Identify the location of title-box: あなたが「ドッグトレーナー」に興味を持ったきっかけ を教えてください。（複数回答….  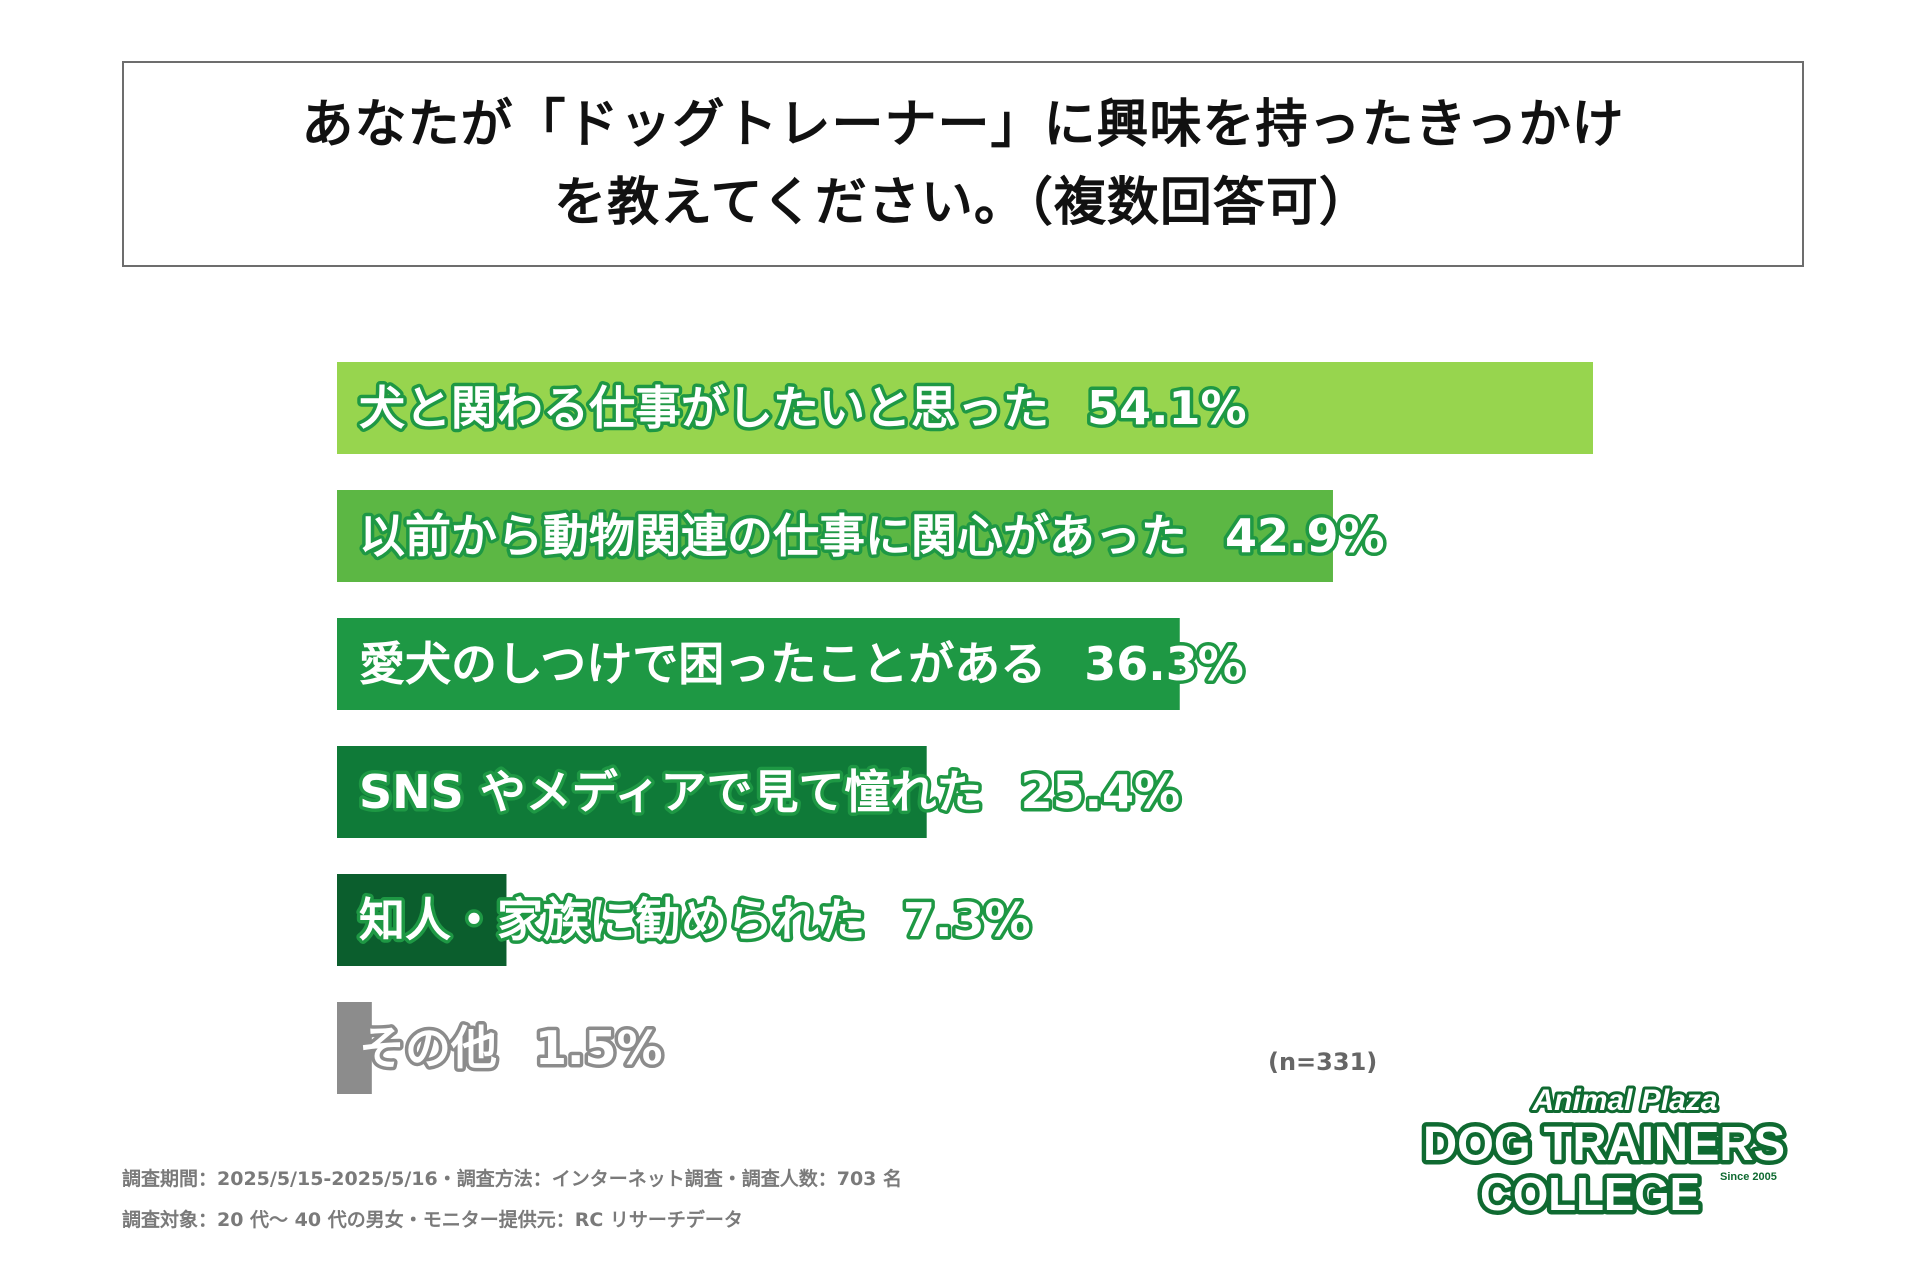
(963, 164).